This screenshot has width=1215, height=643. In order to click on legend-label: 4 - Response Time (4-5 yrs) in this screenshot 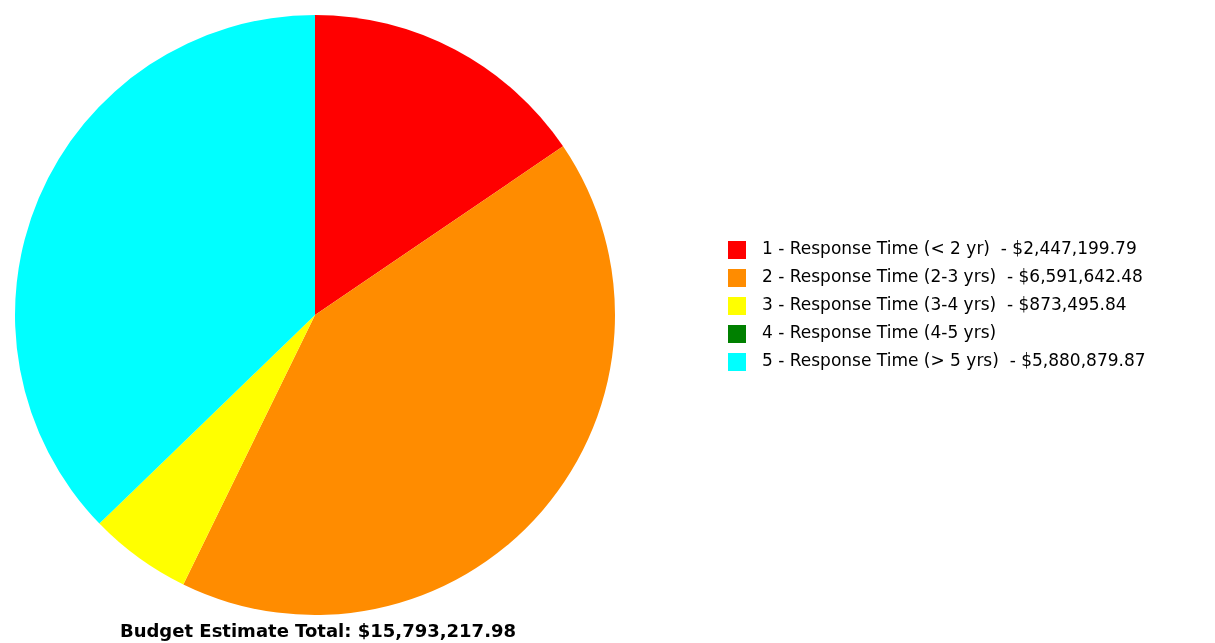, I will do `click(879, 332)`.